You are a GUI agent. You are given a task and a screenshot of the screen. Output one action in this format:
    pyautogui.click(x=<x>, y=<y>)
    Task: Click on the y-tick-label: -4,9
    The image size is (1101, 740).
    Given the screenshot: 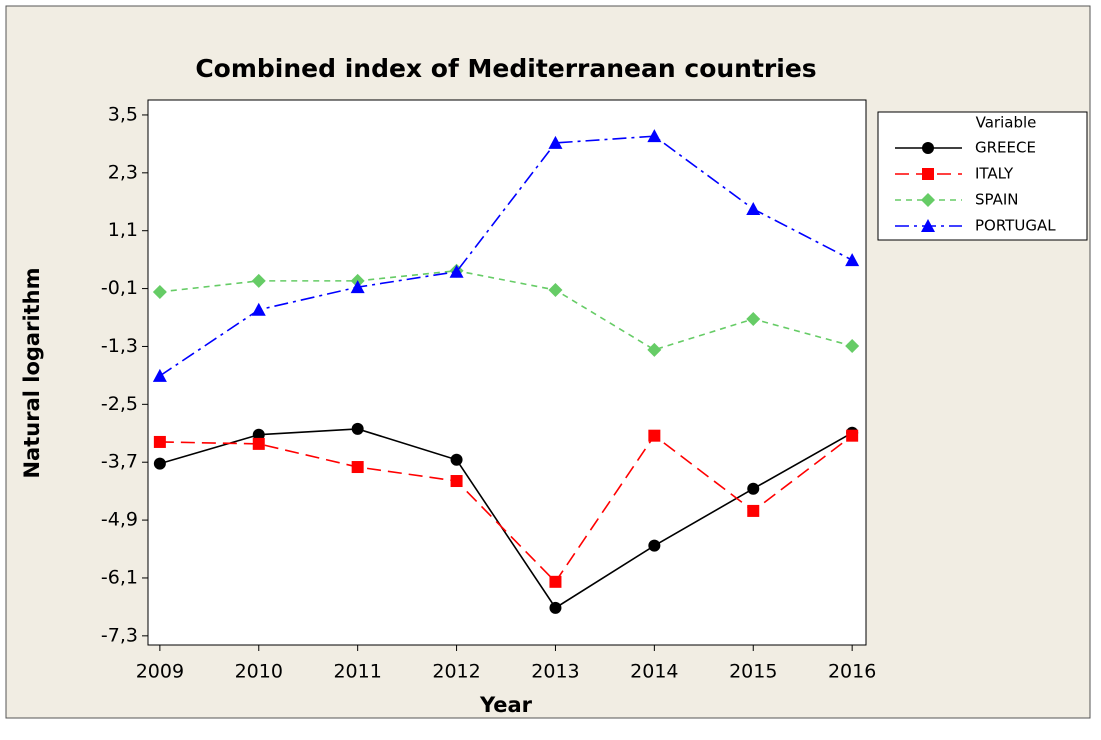 What is the action you would take?
    pyautogui.click(x=119, y=520)
    